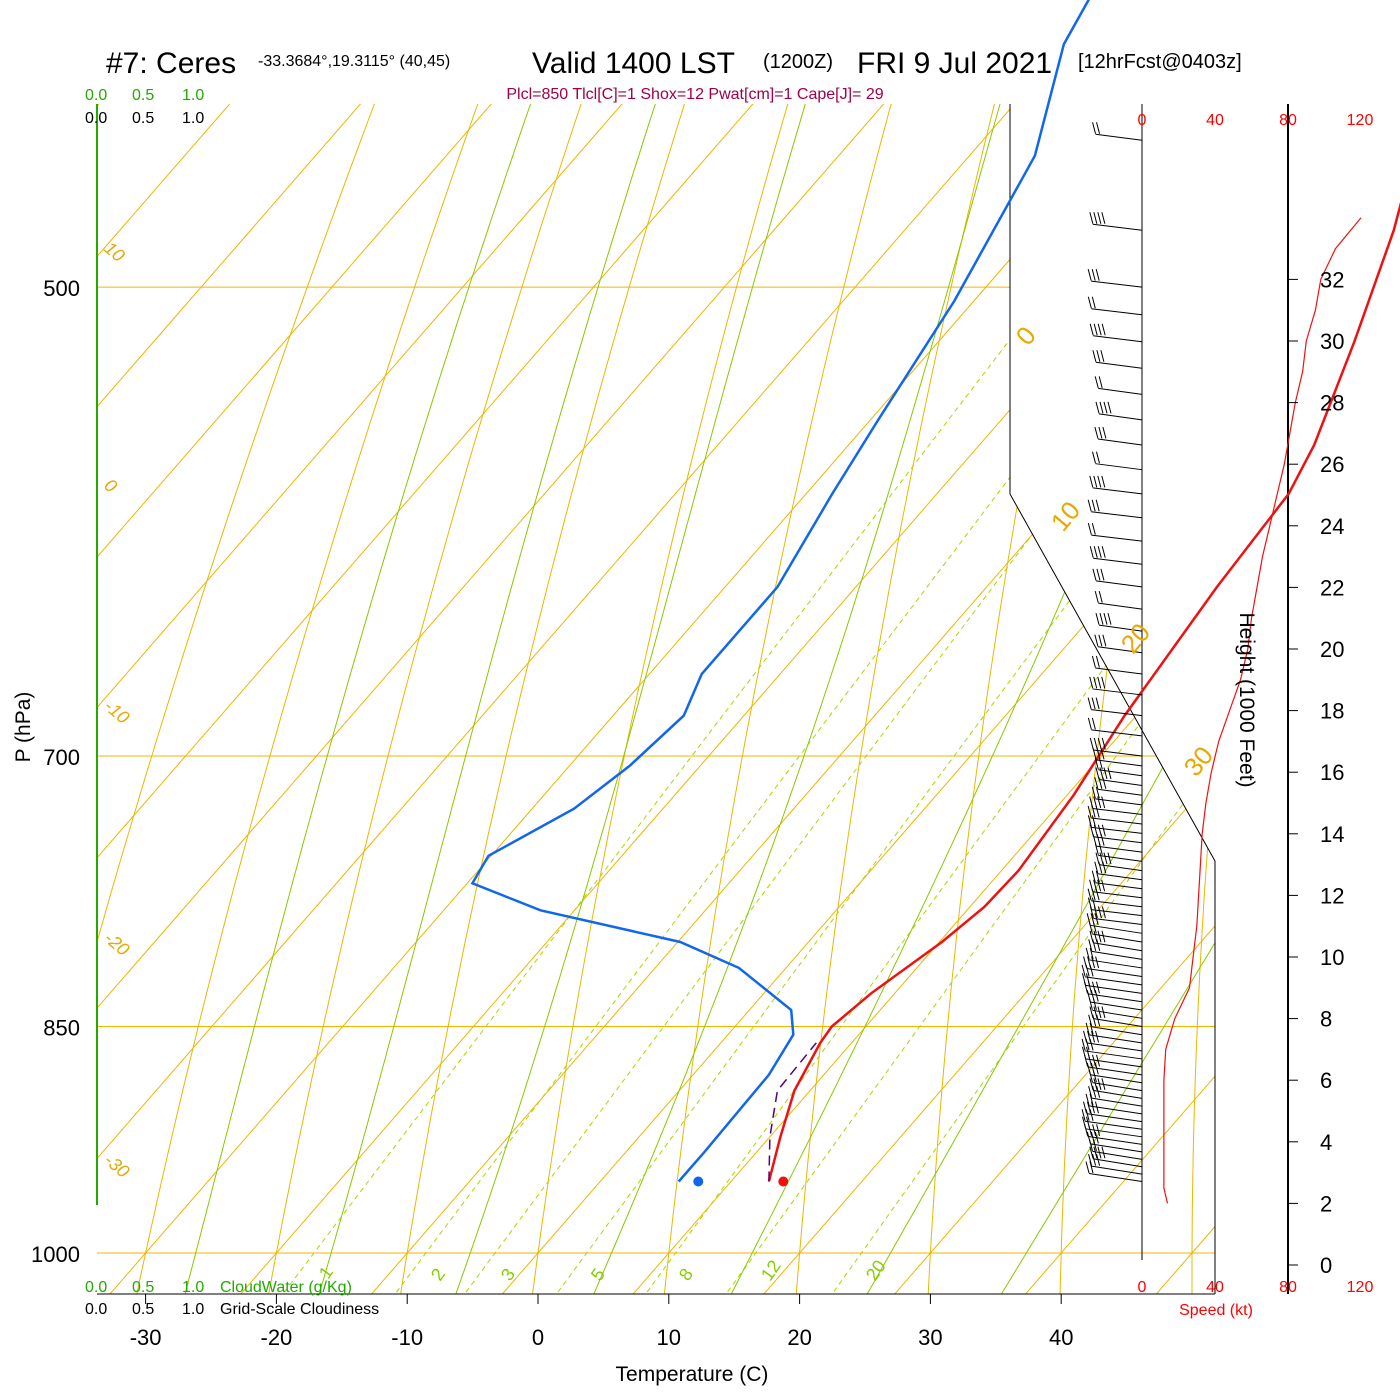 The height and width of the screenshot is (1400, 1400). Describe the element at coordinates (798, 62) in the screenshot. I see `utc-time: (1200Z)` at that location.